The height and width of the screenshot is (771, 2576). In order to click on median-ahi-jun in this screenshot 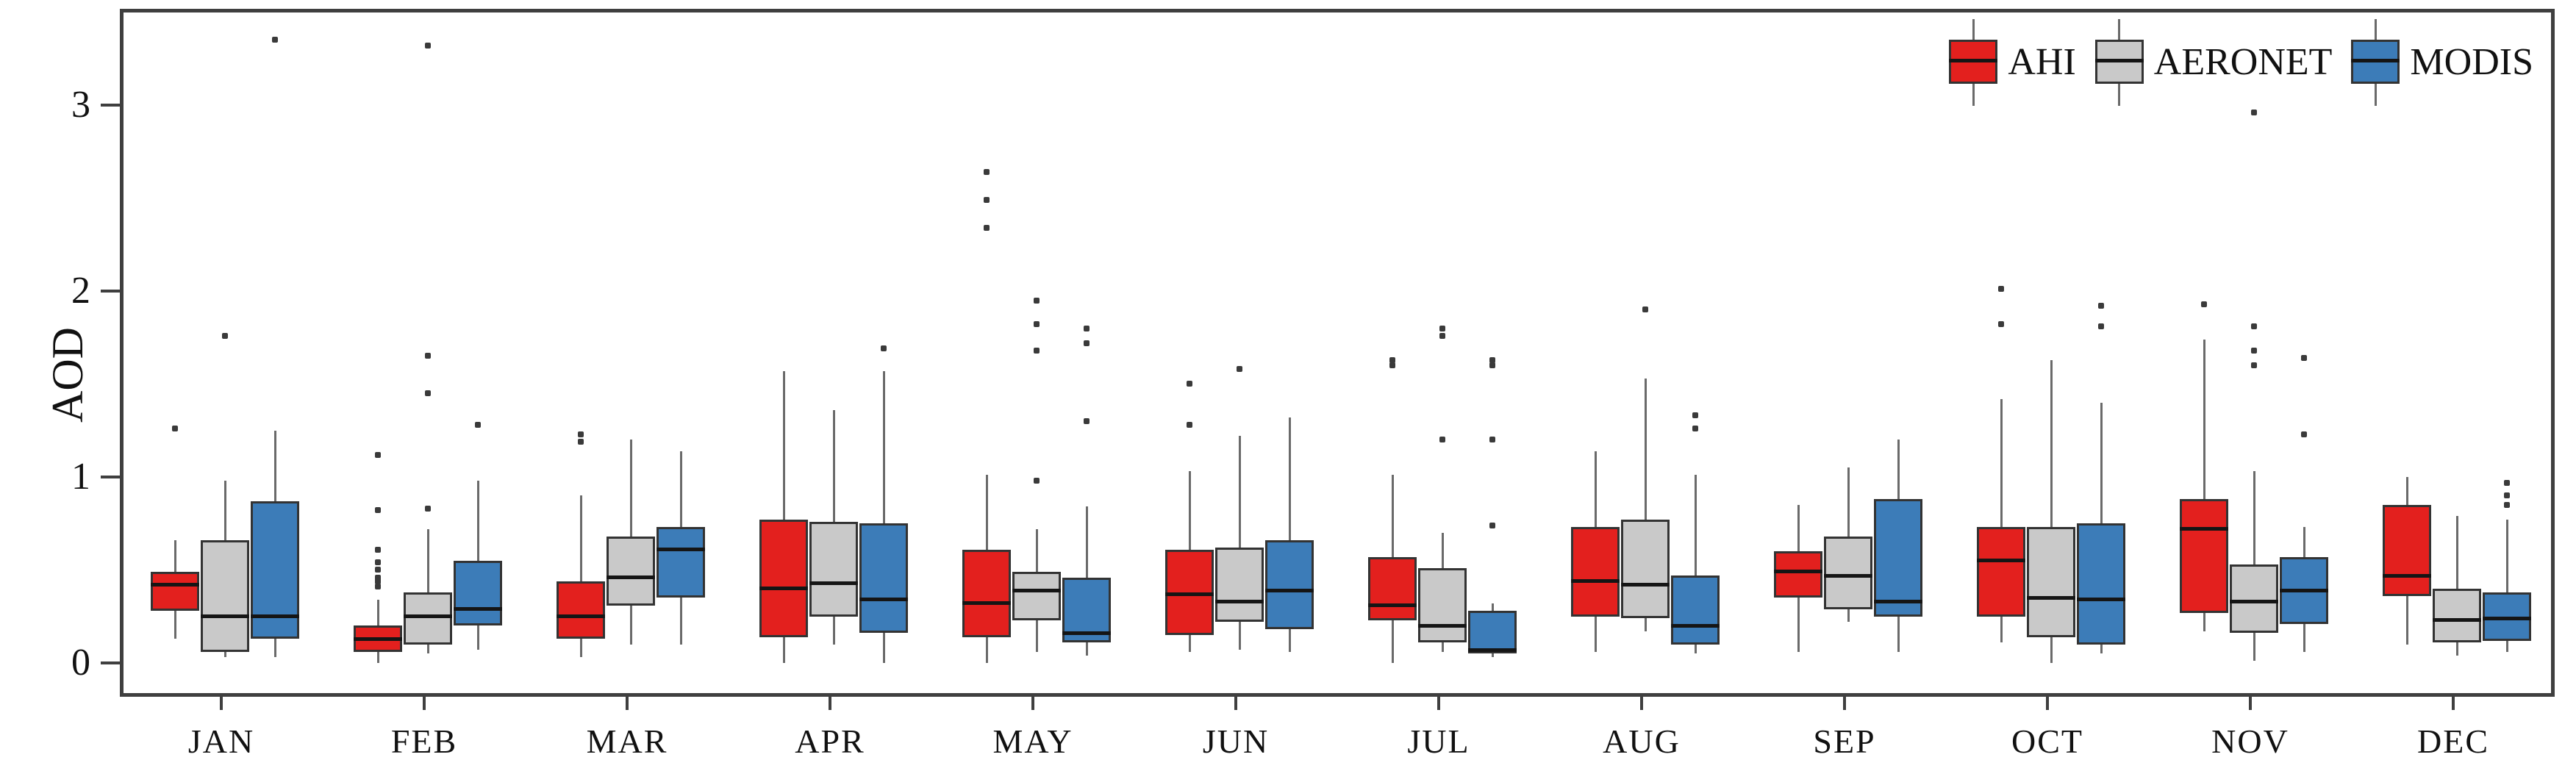, I will do `click(1189, 594)`.